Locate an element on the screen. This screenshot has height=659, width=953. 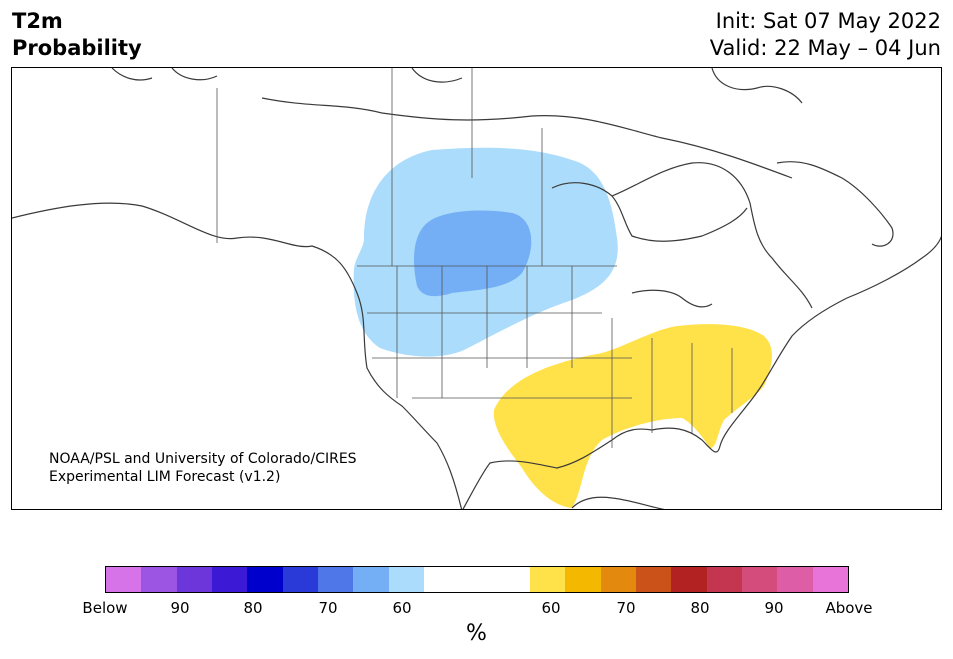
map-title: T2m Probability is located at coordinates (77, 35).